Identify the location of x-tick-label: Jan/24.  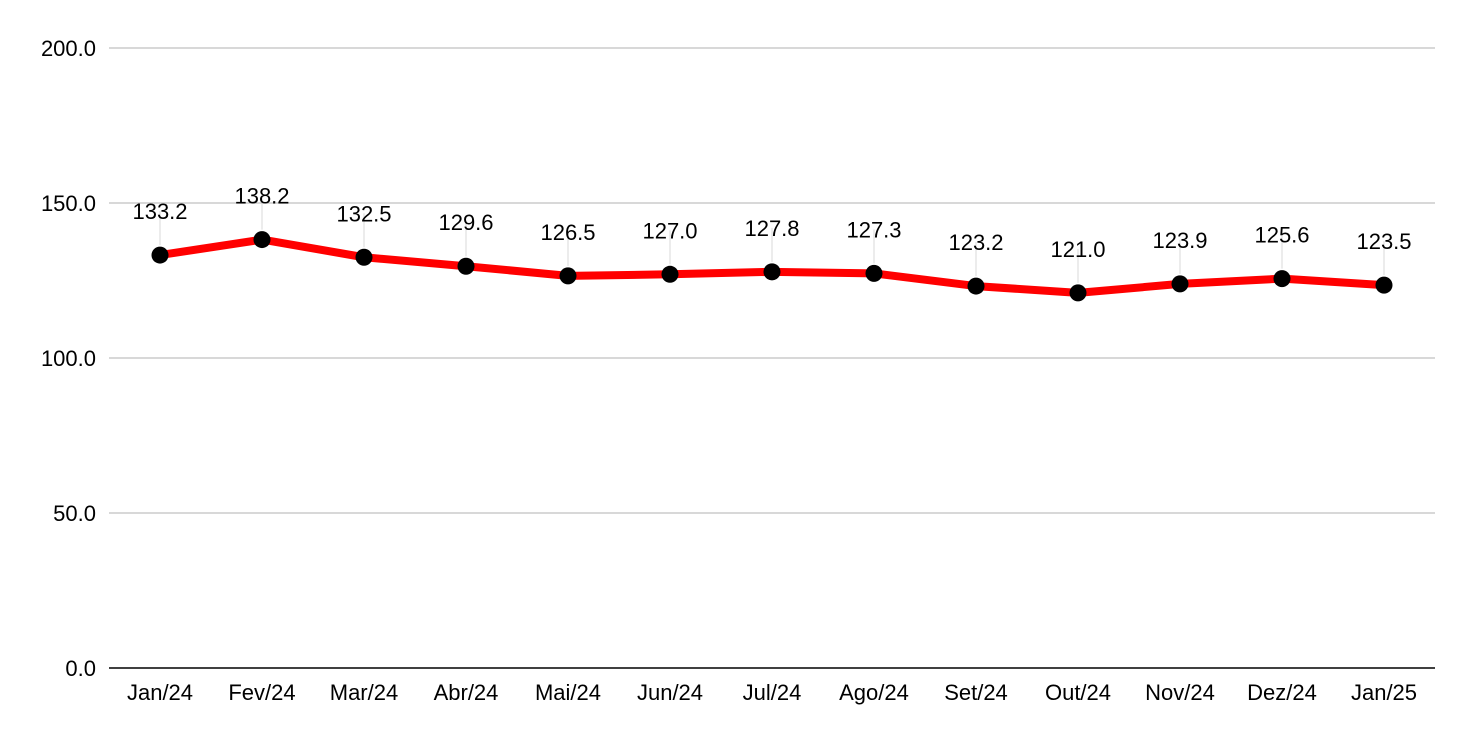
(160, 692).